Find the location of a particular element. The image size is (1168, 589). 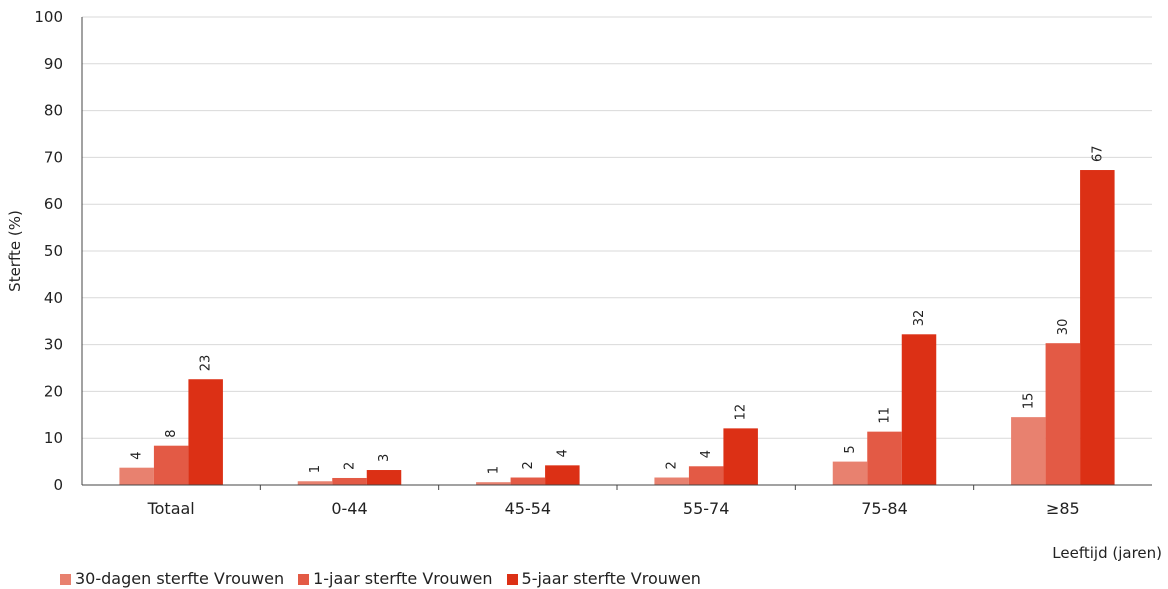

data-label: 23 is located at coordinates (206, 363).